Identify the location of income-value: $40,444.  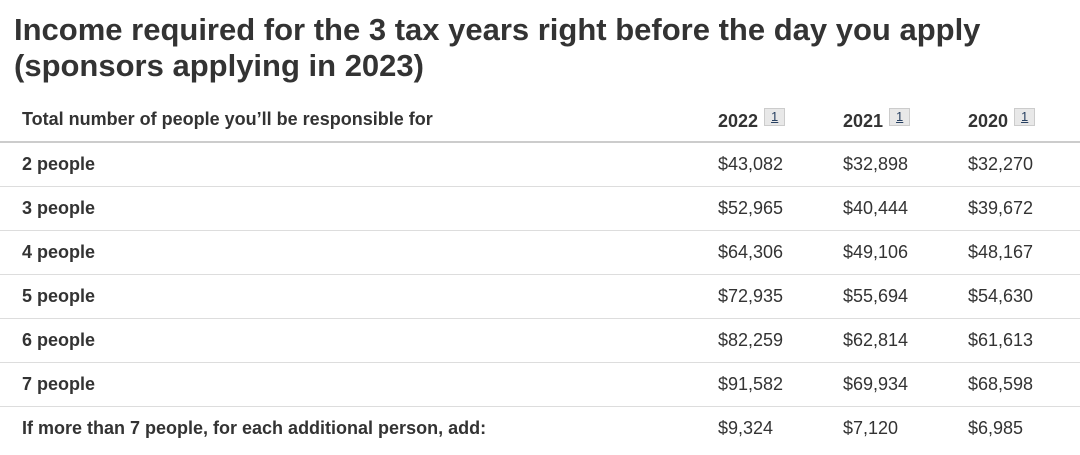
(905, 208).